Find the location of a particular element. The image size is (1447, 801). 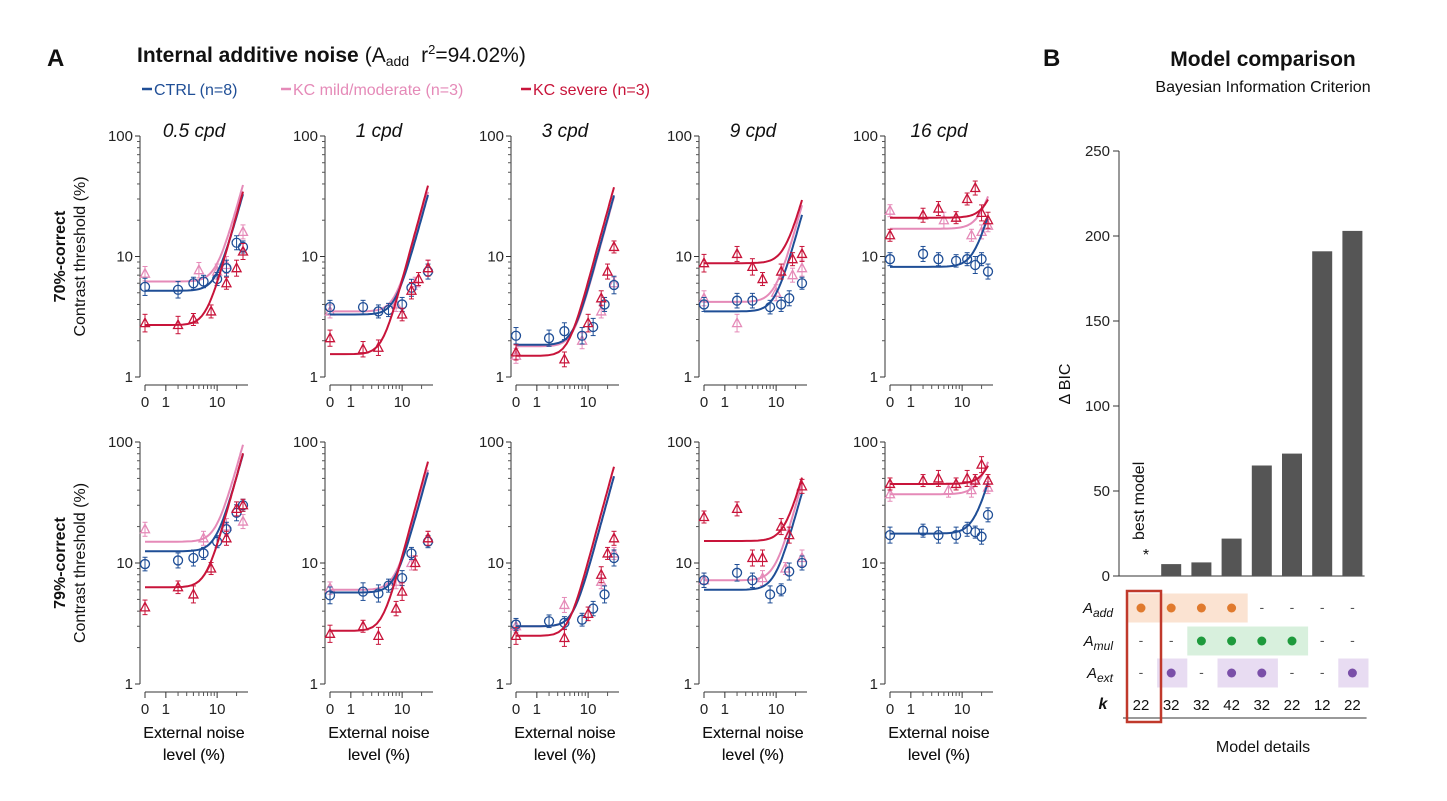

row-label: 70%-correct is located at coordinates (60, 256).